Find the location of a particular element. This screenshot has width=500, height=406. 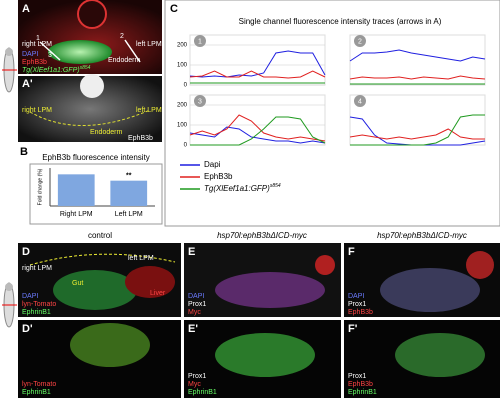

subplot-title: 3 is located at coordinates (200, 101).